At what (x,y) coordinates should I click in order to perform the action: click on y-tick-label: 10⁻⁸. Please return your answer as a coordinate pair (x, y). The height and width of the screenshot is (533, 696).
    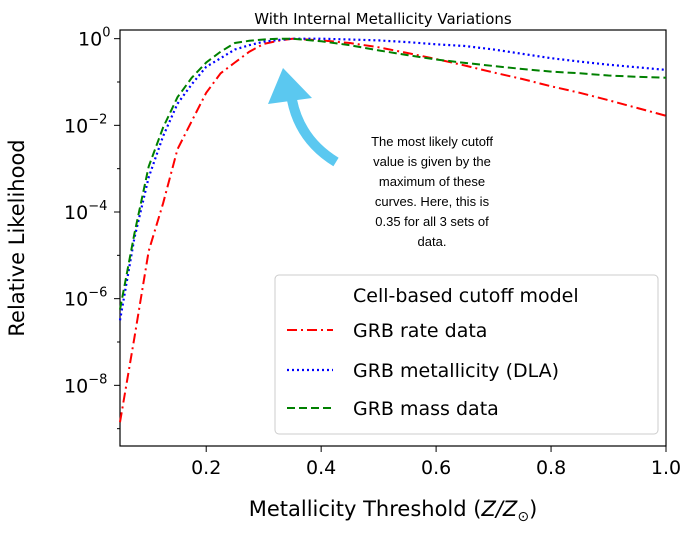
    Looking at the image, I should click on (85, 384).